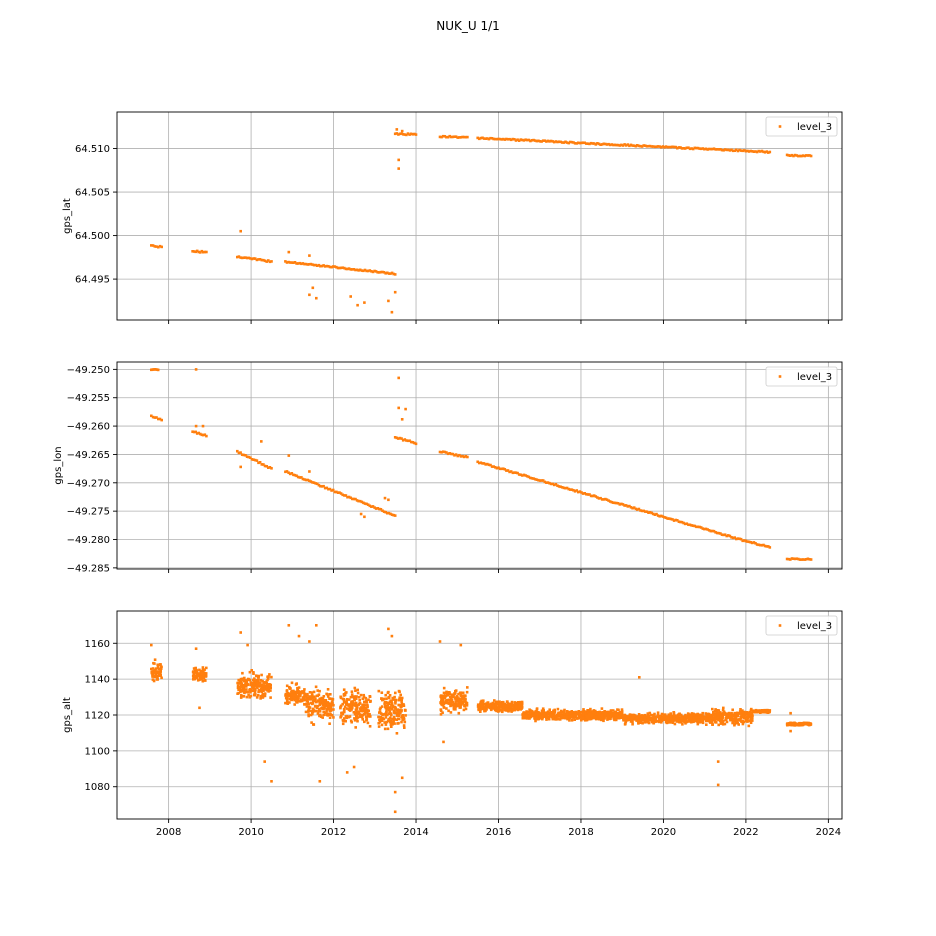 This screenshot has height=936, width=936. Describe the element at coordinates (67, 216) in the screenshot. I see `y-axis-label: gps_lat` at that location.